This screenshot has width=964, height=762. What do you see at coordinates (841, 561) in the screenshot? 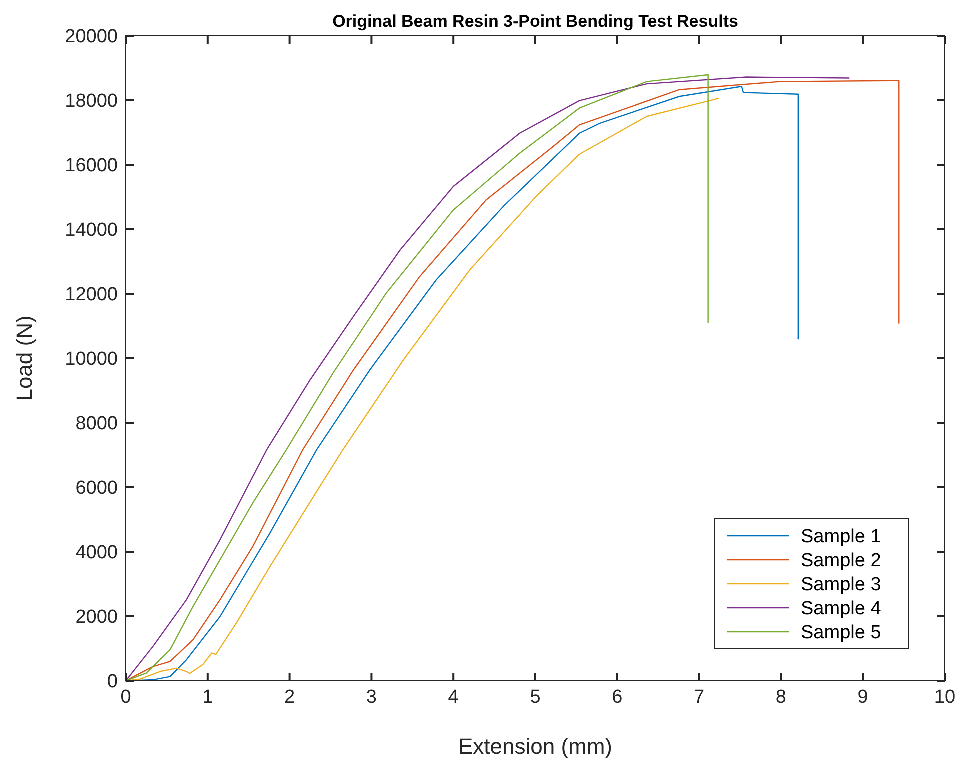
I see `legend-label: Sample 2` at bounding box center [841, 561].